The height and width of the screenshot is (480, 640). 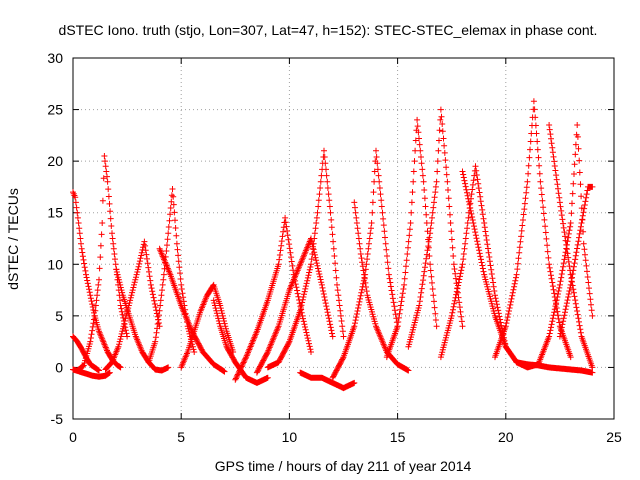 What do you see at coordinates (59, 316) in the screenshot?
I see `y-tick-label: 5` at bounding box center [59, 316].